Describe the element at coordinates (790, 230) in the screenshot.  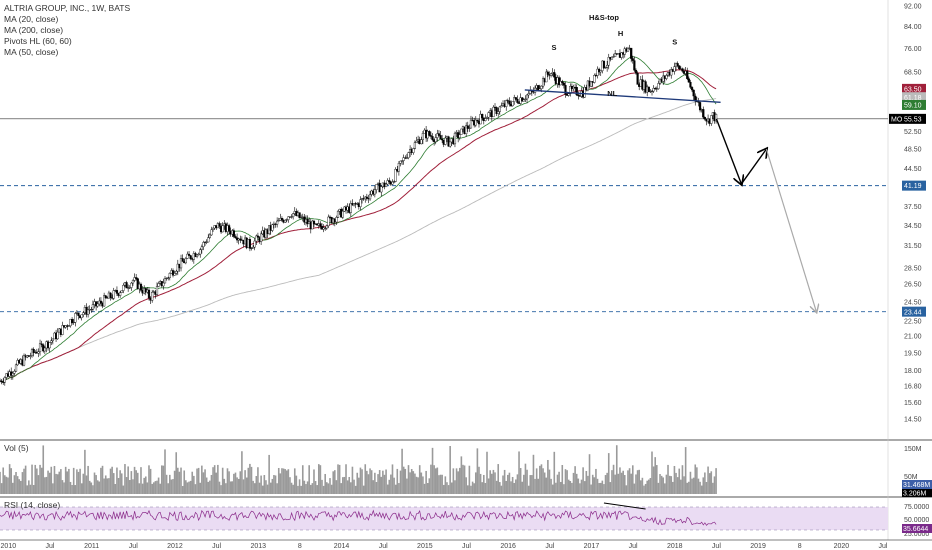
I see `target-leg` at that location.